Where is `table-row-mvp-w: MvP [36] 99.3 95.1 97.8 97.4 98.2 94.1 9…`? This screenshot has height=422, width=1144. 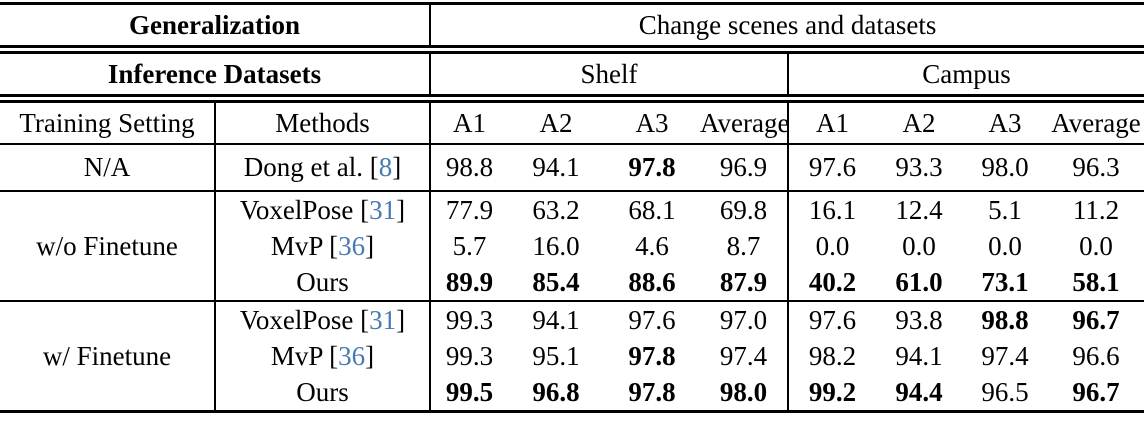
table-row-mvp-w: MvP [36] 99.3 95.1 97.8 97.4 98.2 94.1 9… is located at coordinates (572, 356).